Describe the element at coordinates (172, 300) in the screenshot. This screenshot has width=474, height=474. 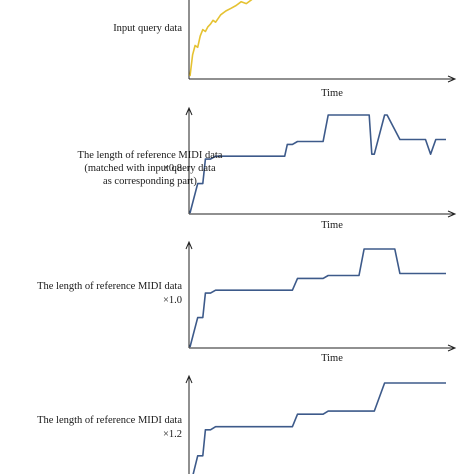
I see `scale-label: ×1.0` at that location.